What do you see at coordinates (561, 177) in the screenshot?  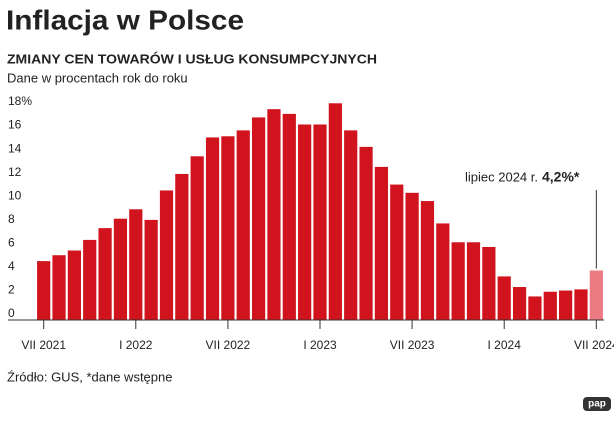 I see `annotation-value: 4,2%*` at bounding box center [561, 177].